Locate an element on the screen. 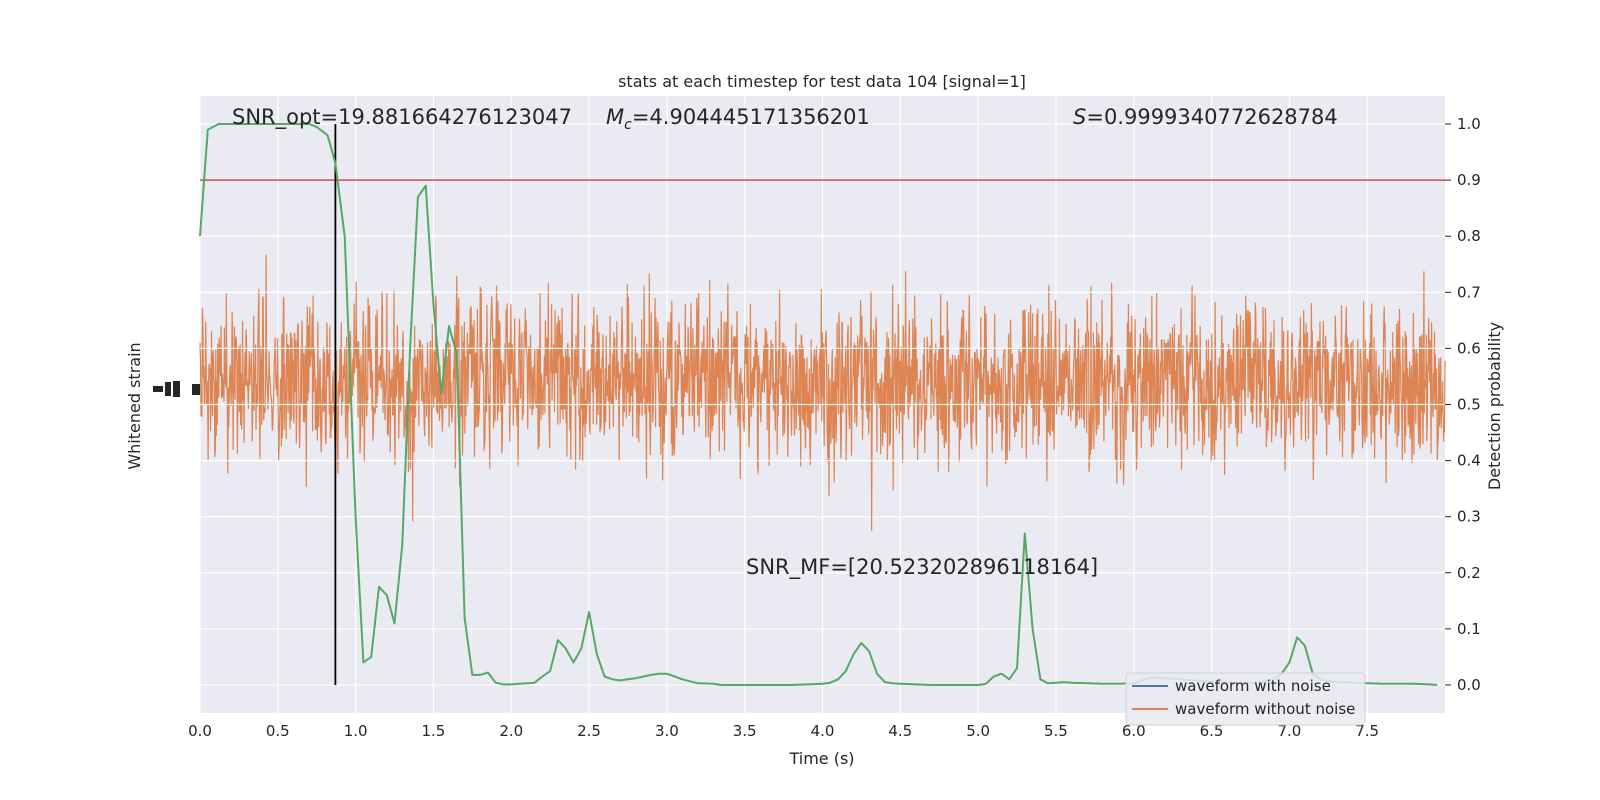 Image resolution: width=1600 pixels, height=800 pixels. mc-annotation: Mc=4.904445171356201 is located at coordinates (738, 119).